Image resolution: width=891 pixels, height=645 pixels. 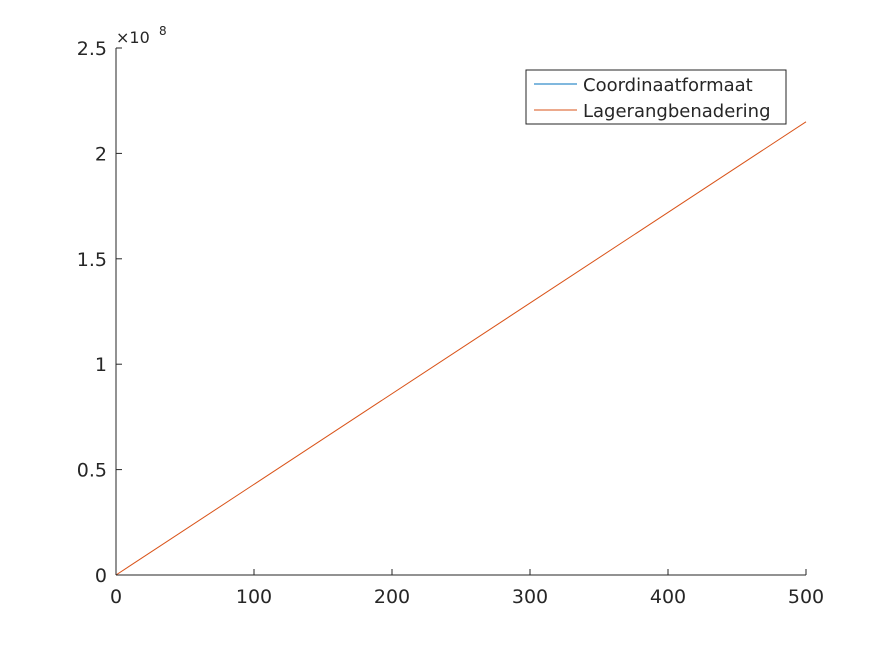 I want to click on y-tick-label: 2.5, so click(x=92, y=49).